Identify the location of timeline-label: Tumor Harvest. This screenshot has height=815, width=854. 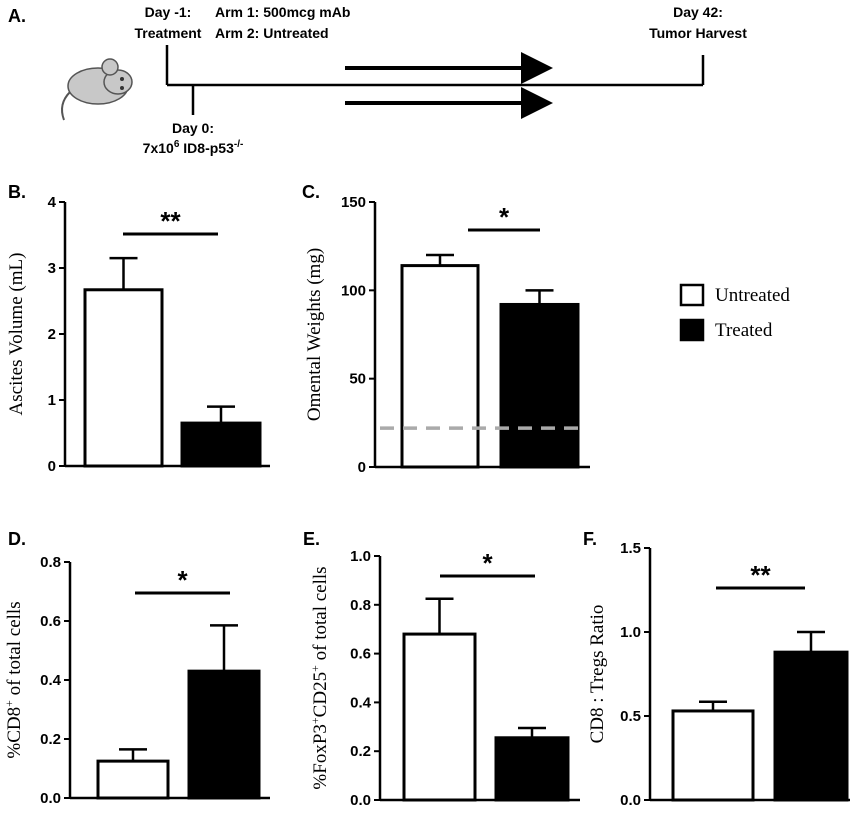
(698, 33).